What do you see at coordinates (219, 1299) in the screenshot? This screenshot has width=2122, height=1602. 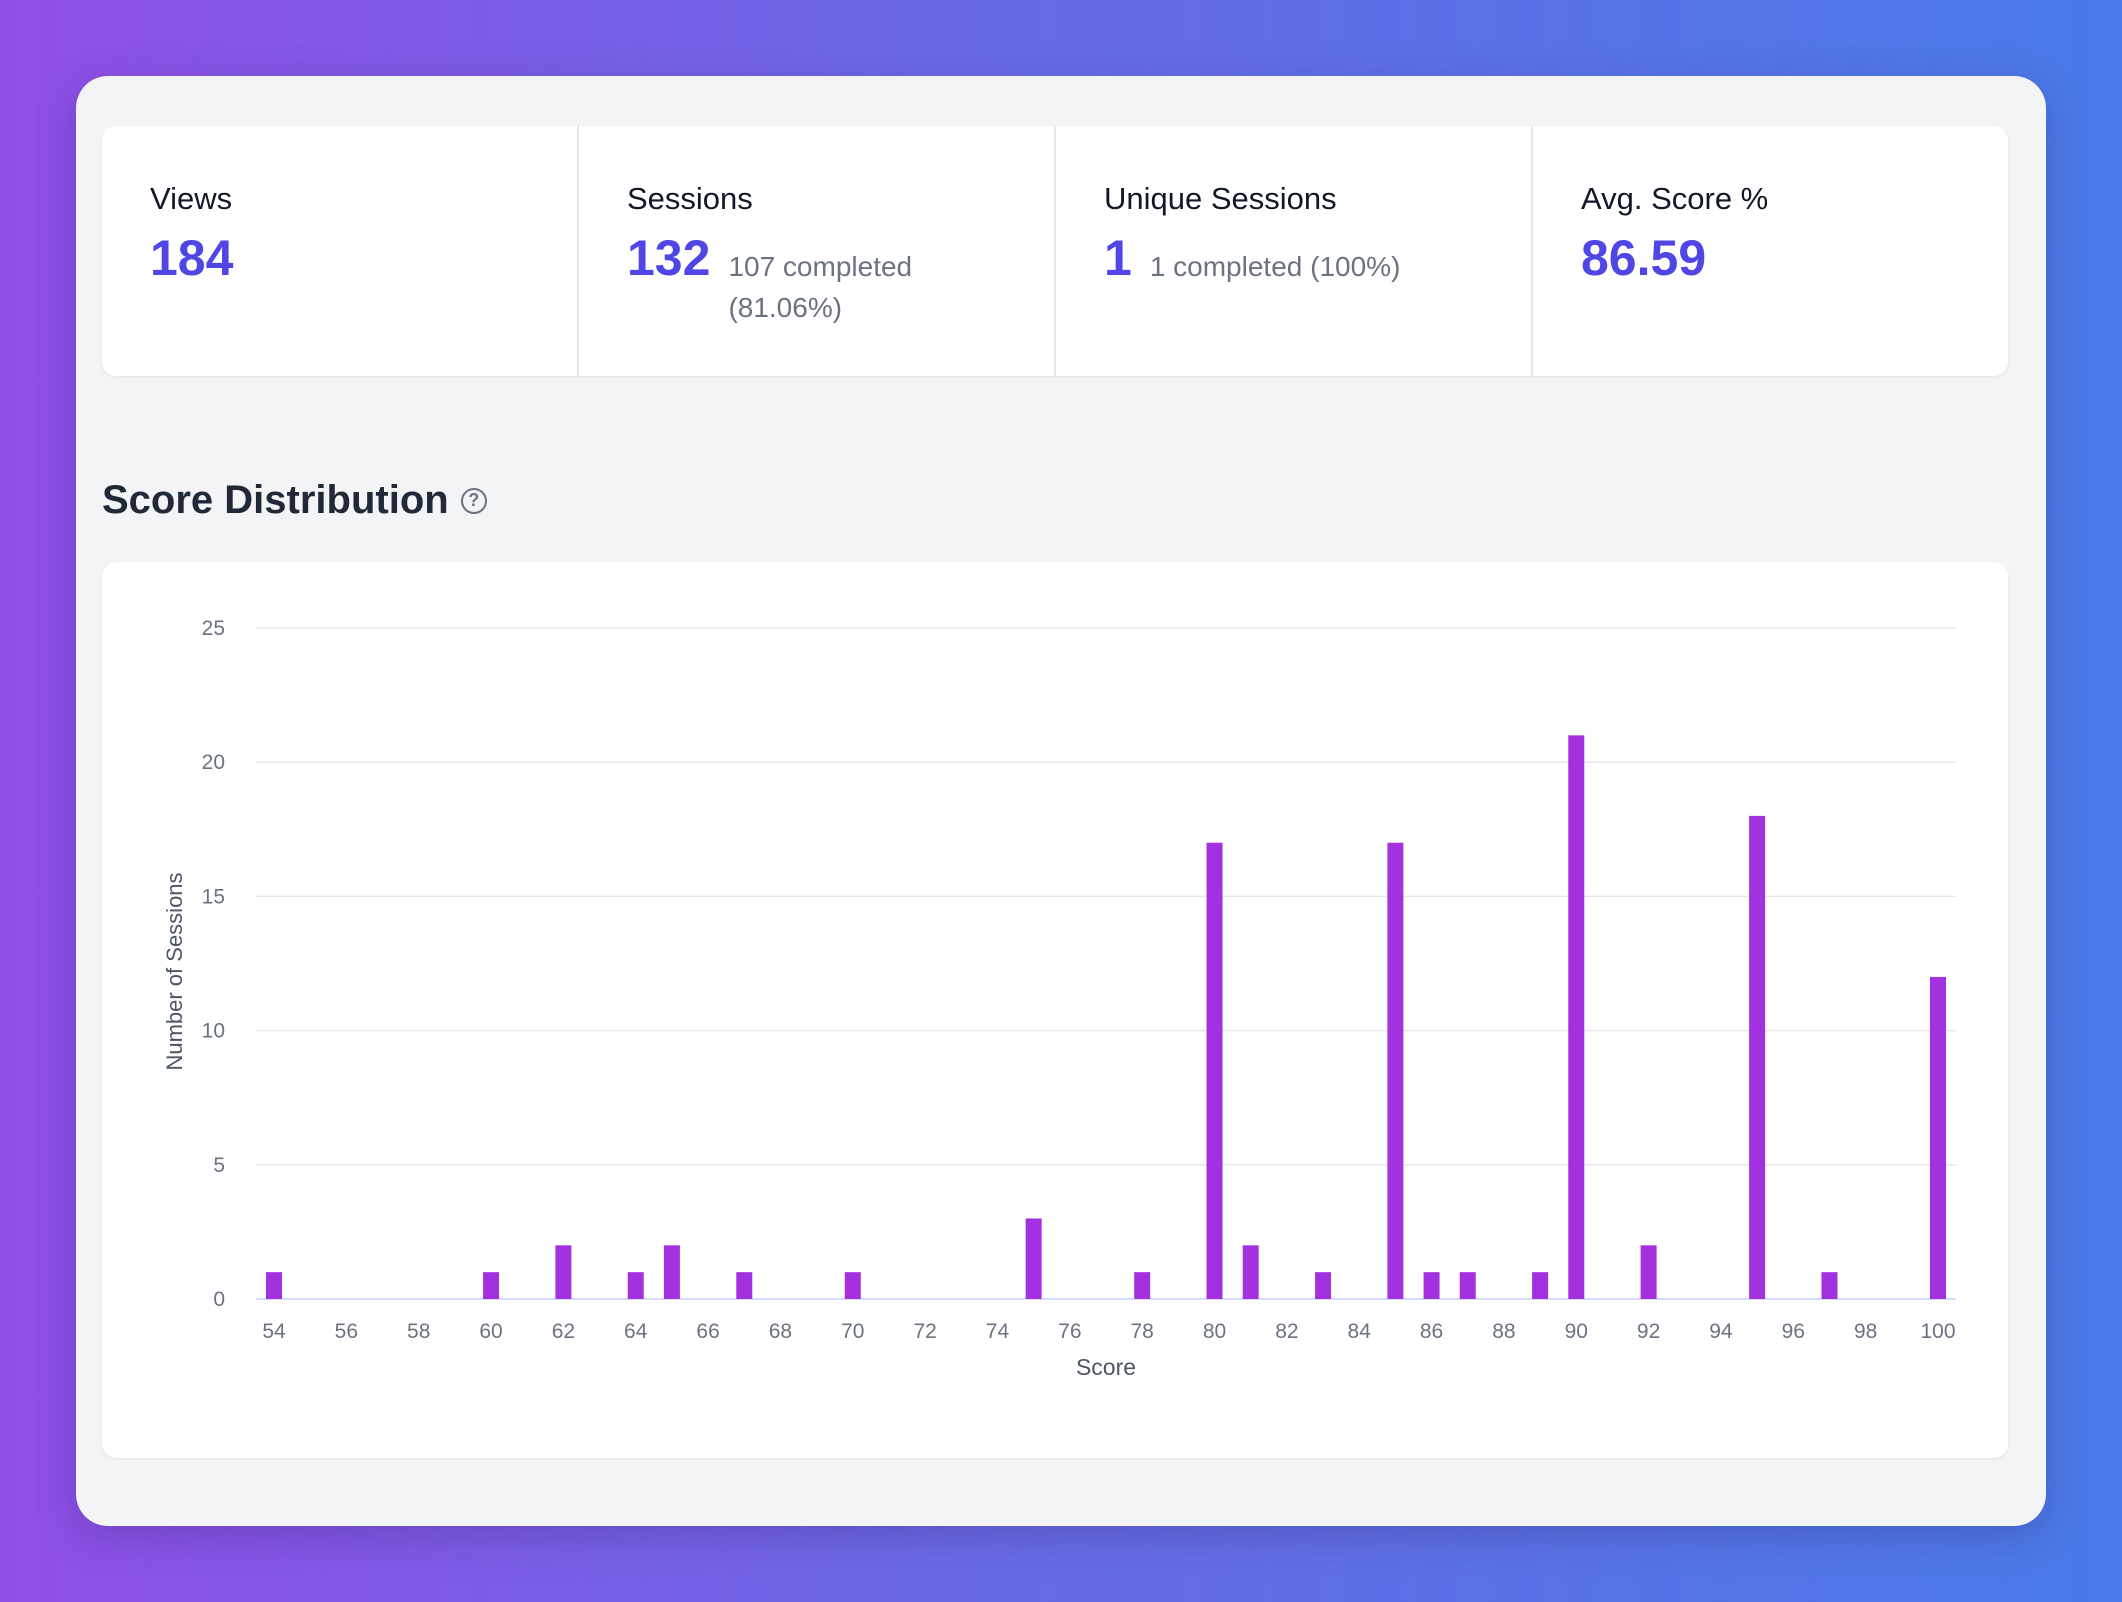 I see `y-tick-label: 0` at bounding box center [219, 1299].